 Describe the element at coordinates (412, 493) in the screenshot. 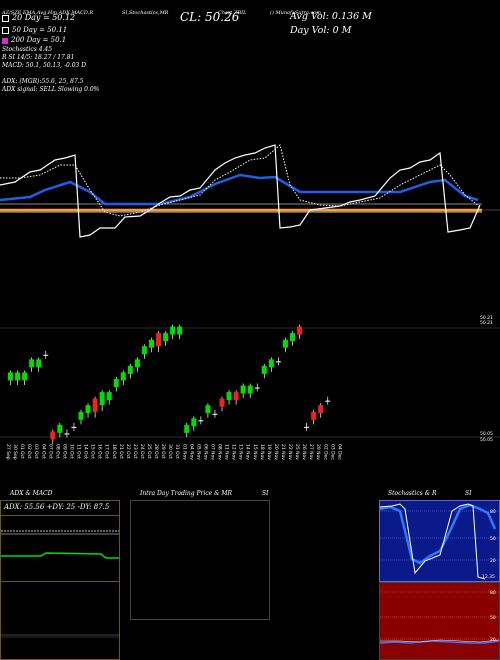

I see `stoch-panel-title: Stochastics & R` at that location.